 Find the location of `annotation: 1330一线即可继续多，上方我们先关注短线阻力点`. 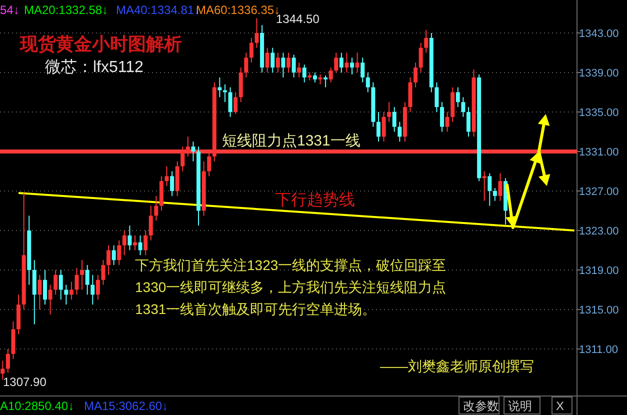

annotation: 1330一线即可继续多，上方我们先关注短线阻力点 is located at coordinates (290, 287).